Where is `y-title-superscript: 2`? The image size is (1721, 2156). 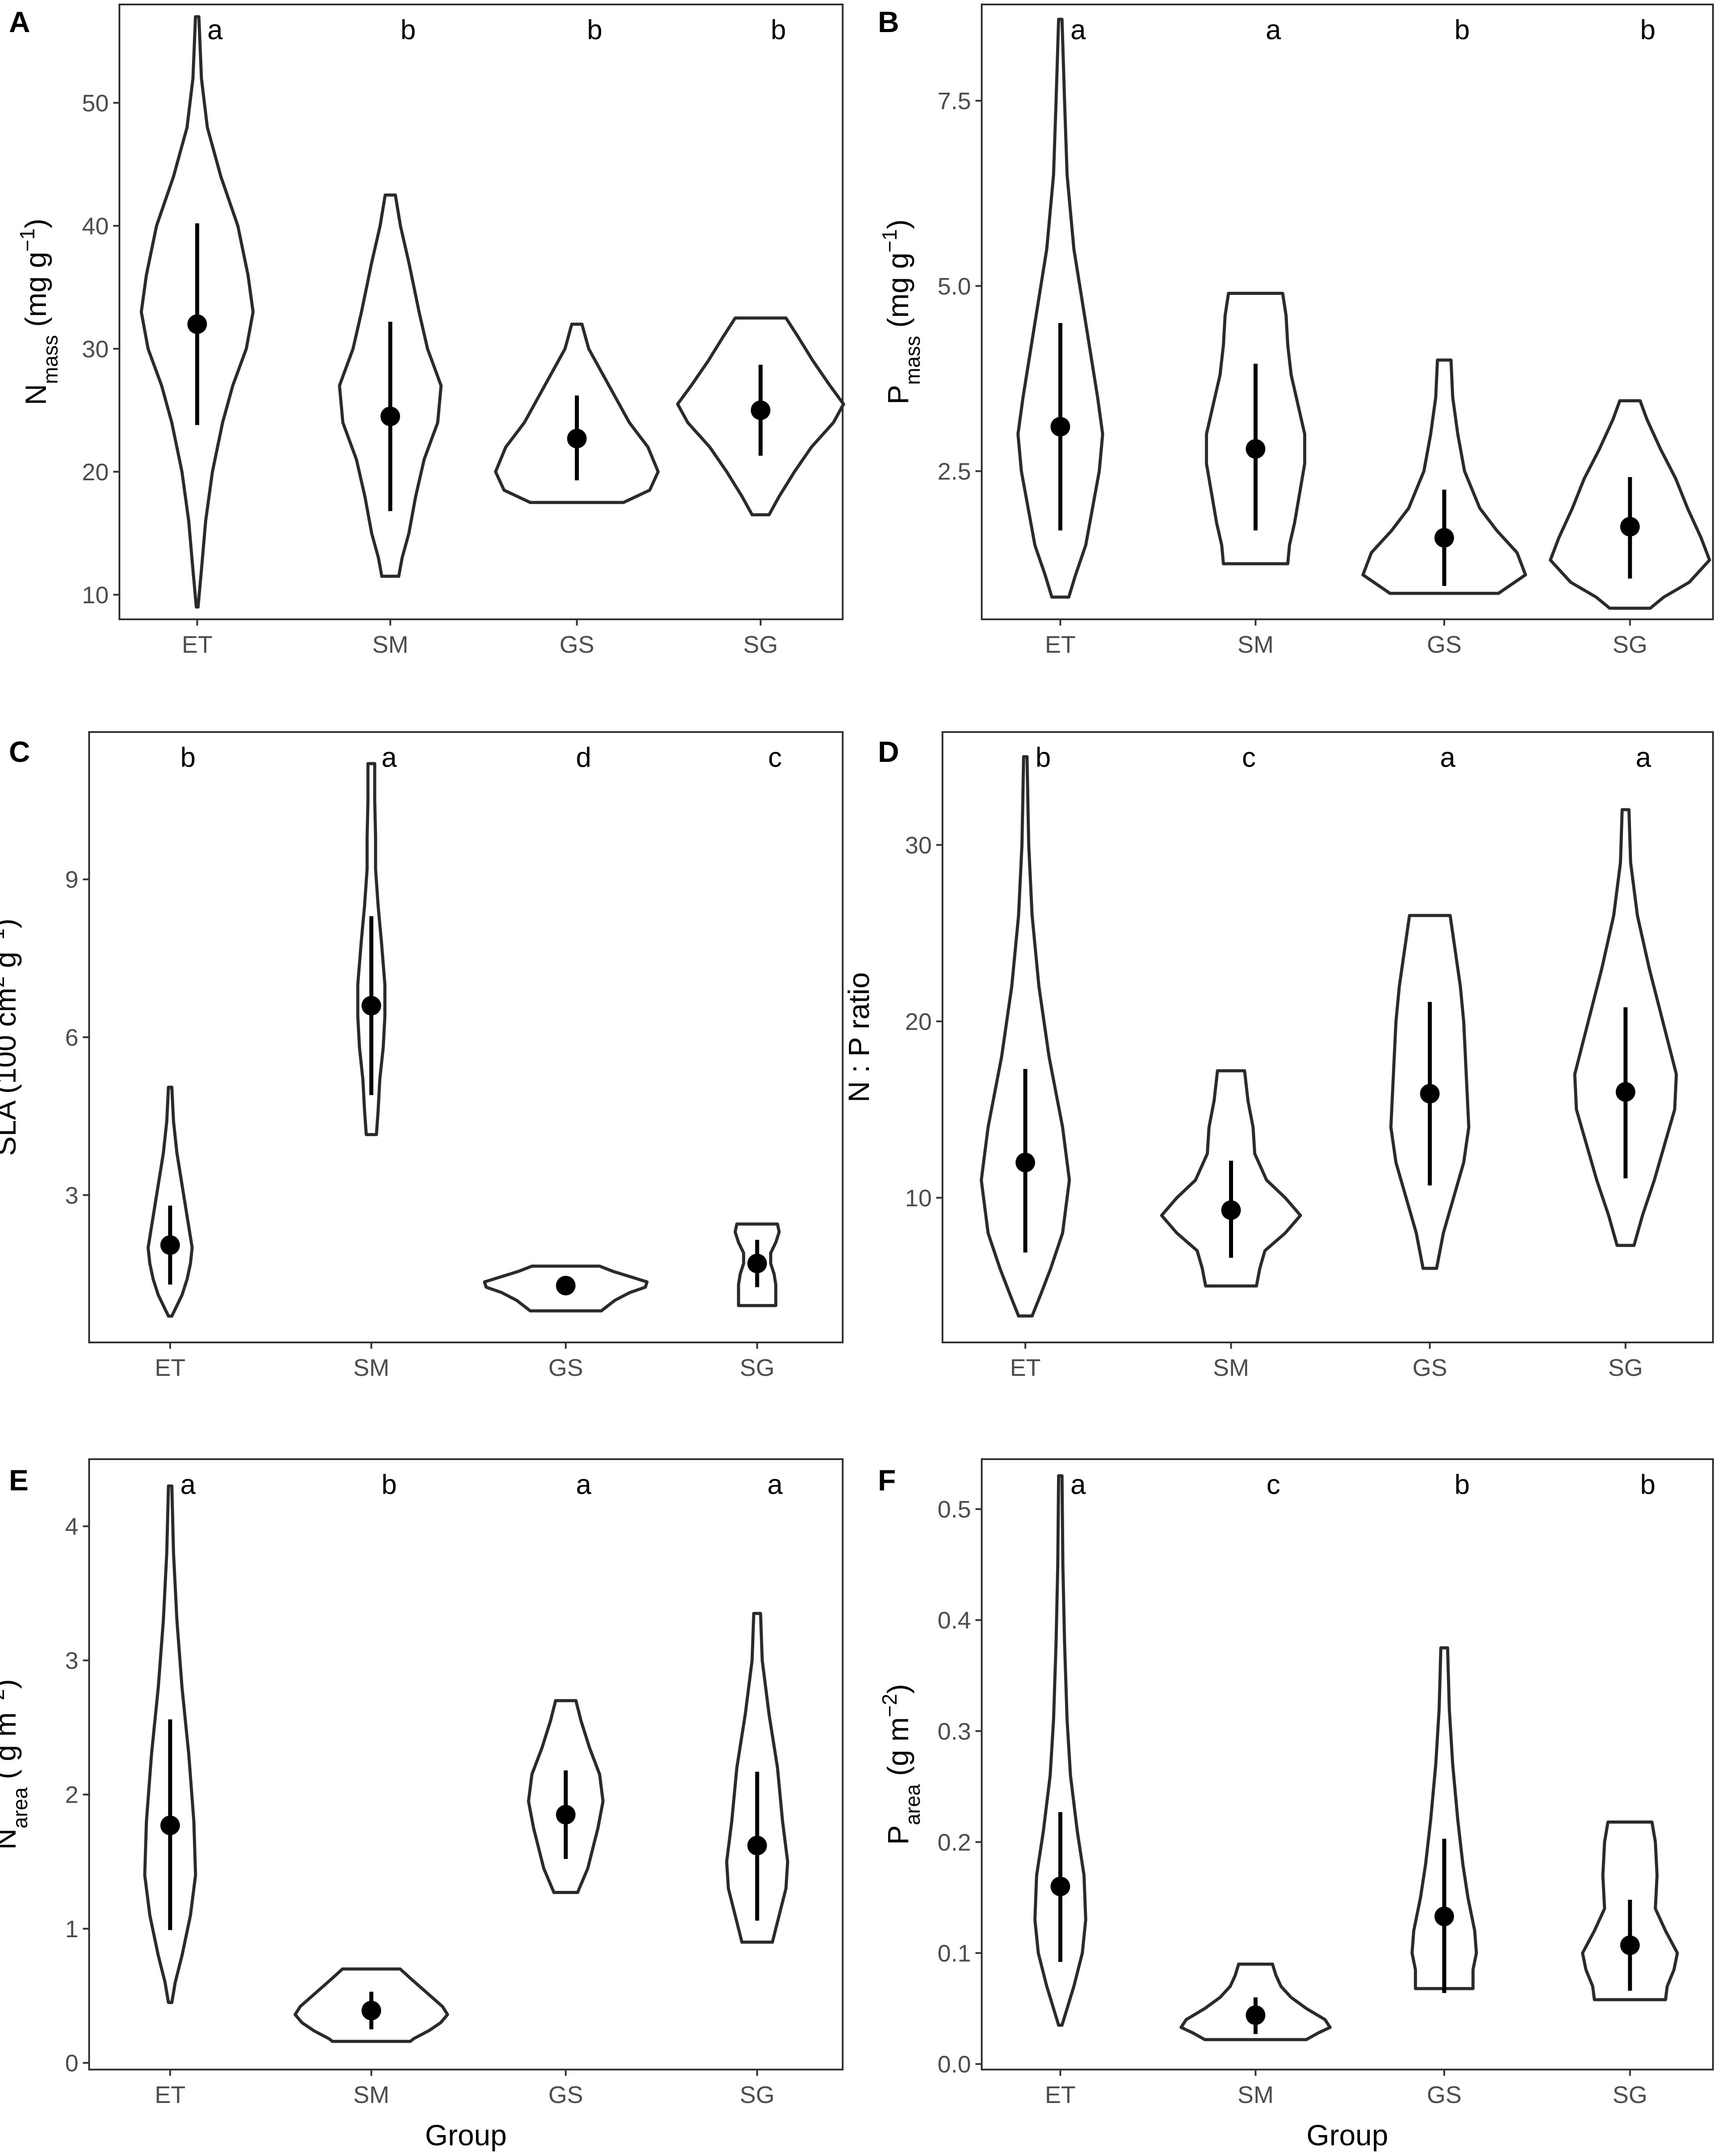
y-title-superscript: 2 is located at coordinates (4, 982).